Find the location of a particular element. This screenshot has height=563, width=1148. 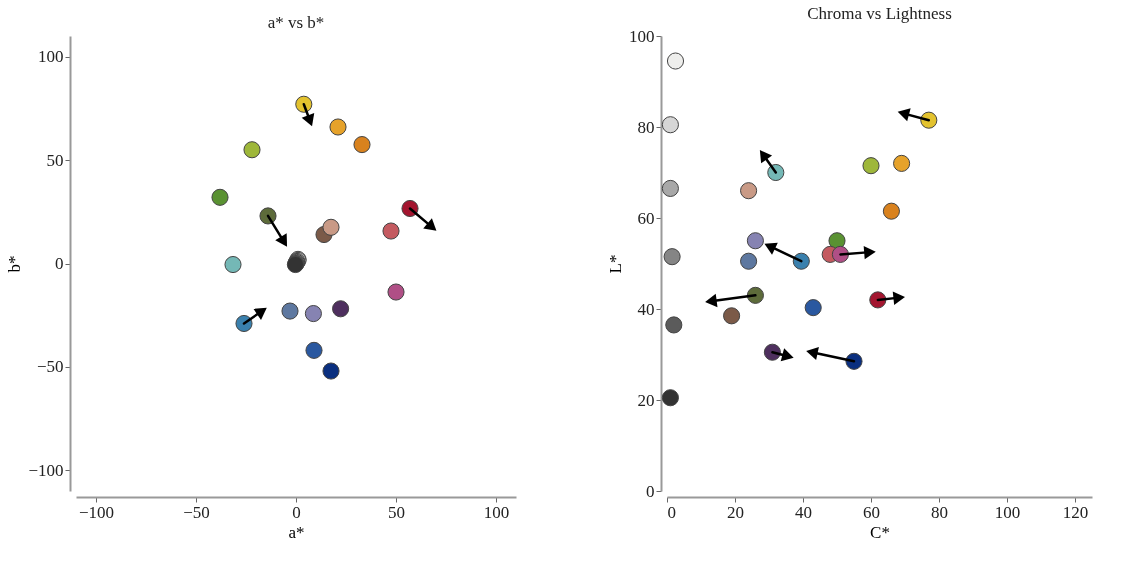

x-tick-label: 120 is located at coordinates (1075, 512).